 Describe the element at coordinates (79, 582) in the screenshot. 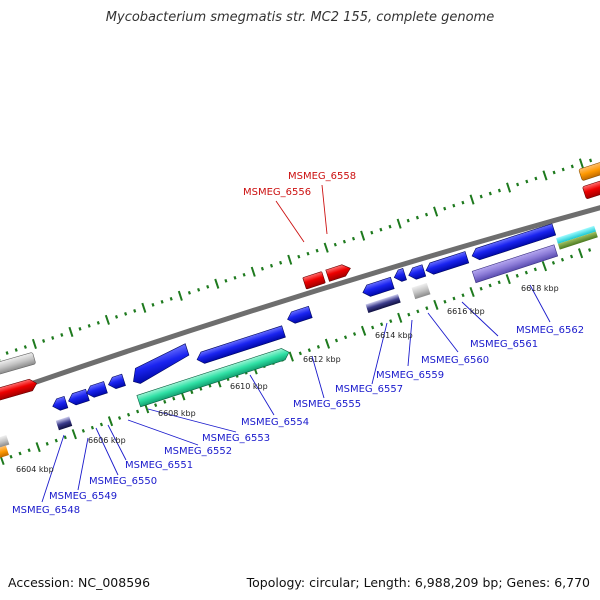

I see `accession-text: Accession: NC_008596` at that location.